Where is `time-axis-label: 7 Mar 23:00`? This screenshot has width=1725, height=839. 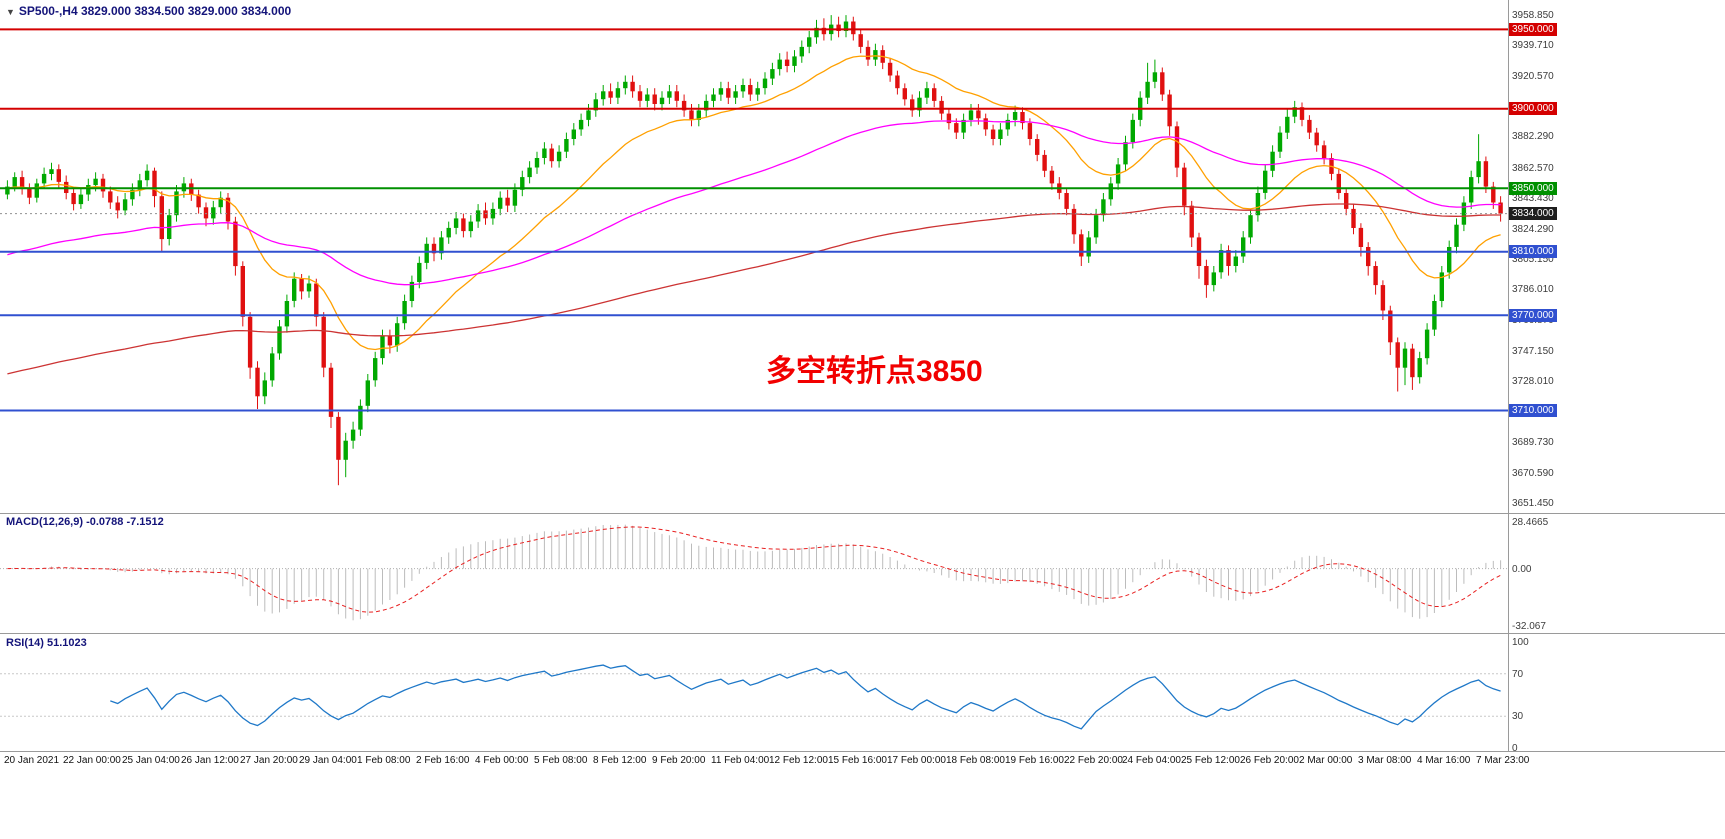 time-axis-label: 7 Mar 23:00 is located at coordinates (1503, 760).